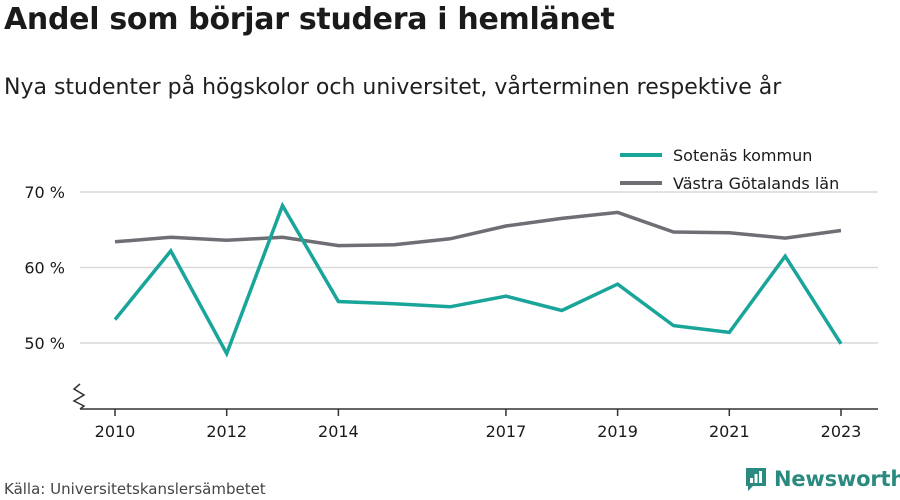 The image size is (900, 500). What do you see at coordinates (837, 479) in the screenshot?
I see `brand-name: Newsworthy` at bounding box center [837, 479].